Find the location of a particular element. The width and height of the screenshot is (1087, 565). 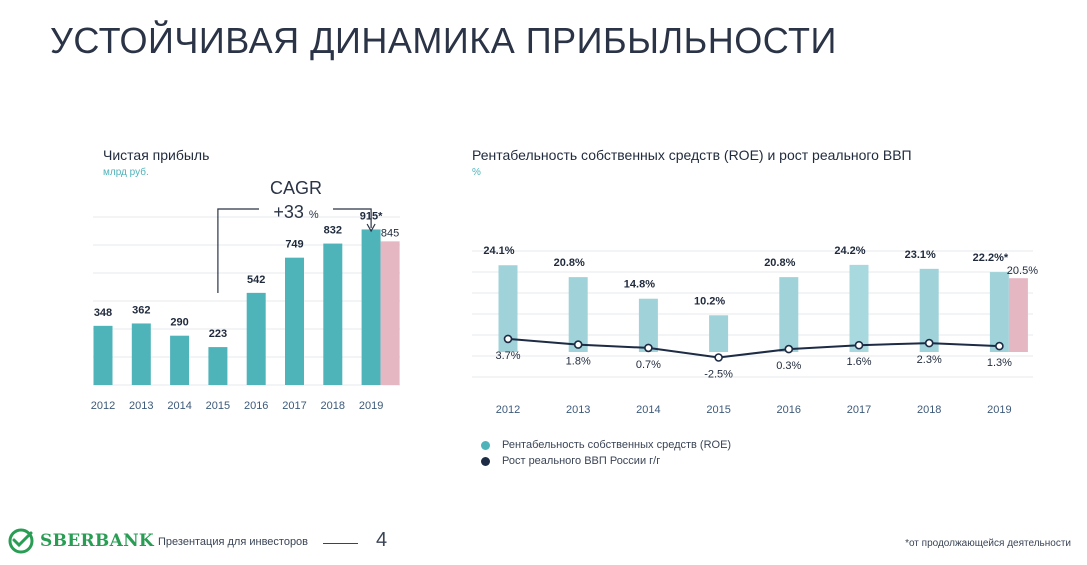

net-profit-x-tick: 2017 is located at coordinates (294, 406).